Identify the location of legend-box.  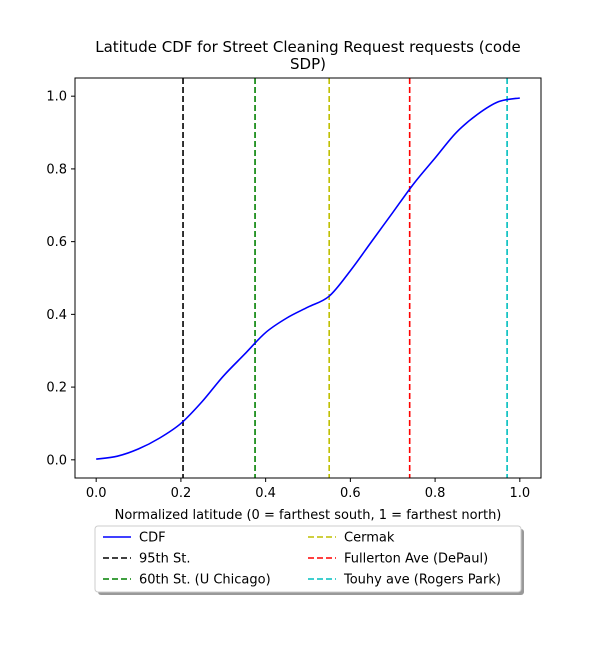
(308, 559).